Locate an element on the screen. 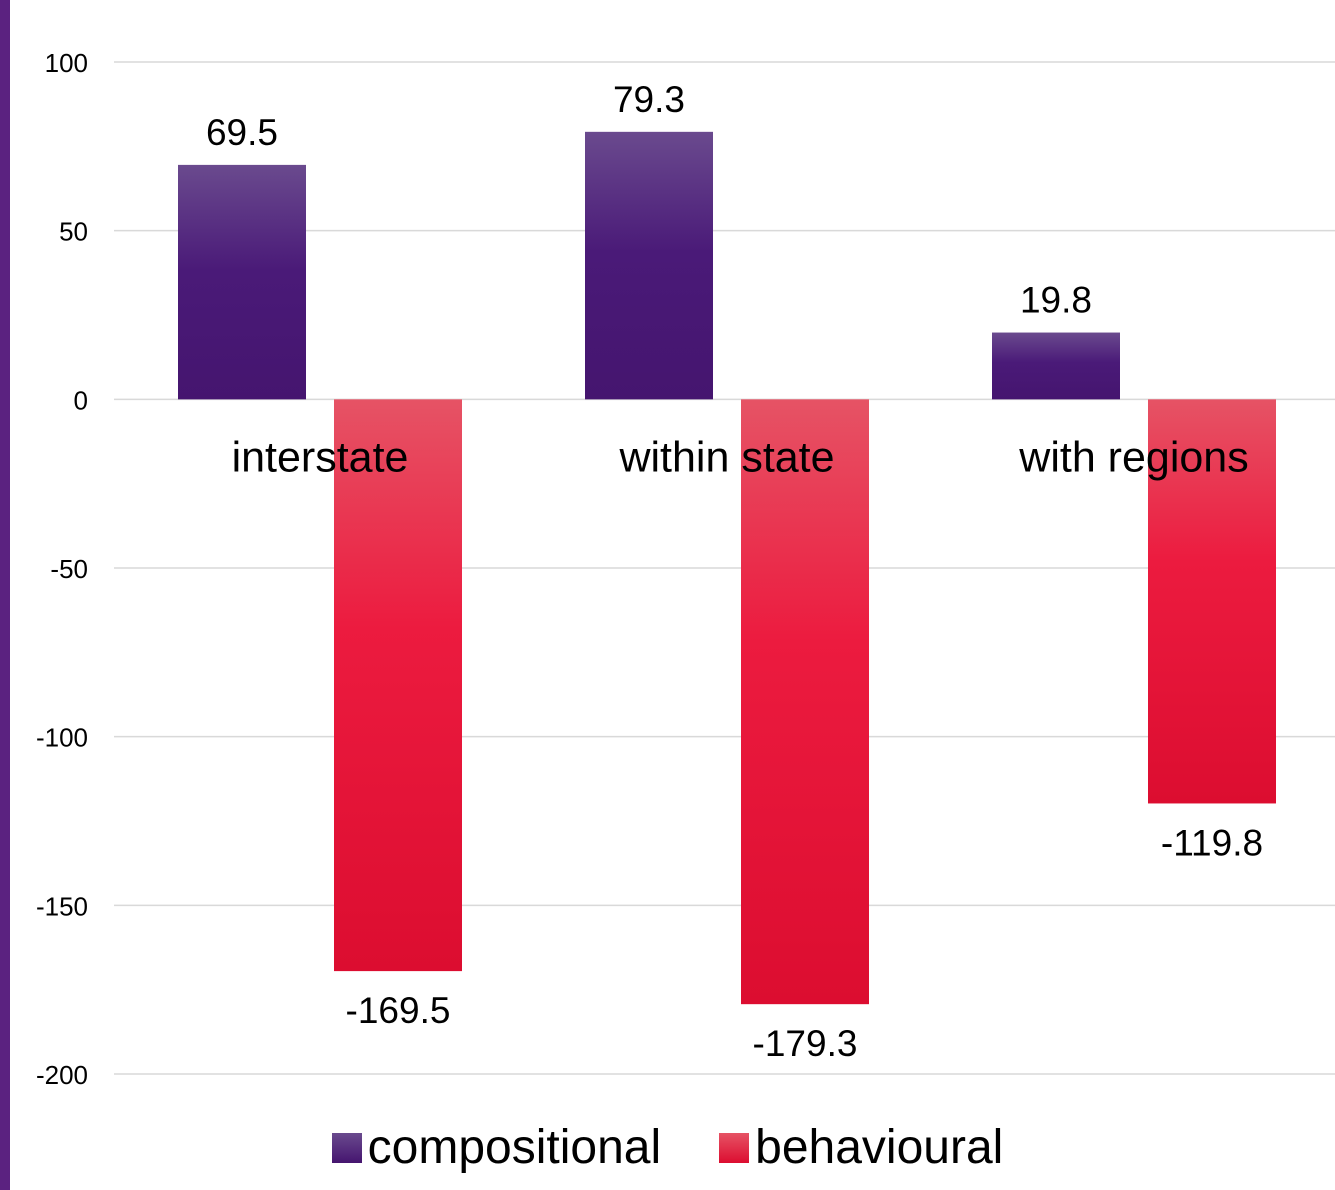 The height and width of the screenshot is (1190, 1335). x-category-label: with regions is located at coordinates (1133, 457).